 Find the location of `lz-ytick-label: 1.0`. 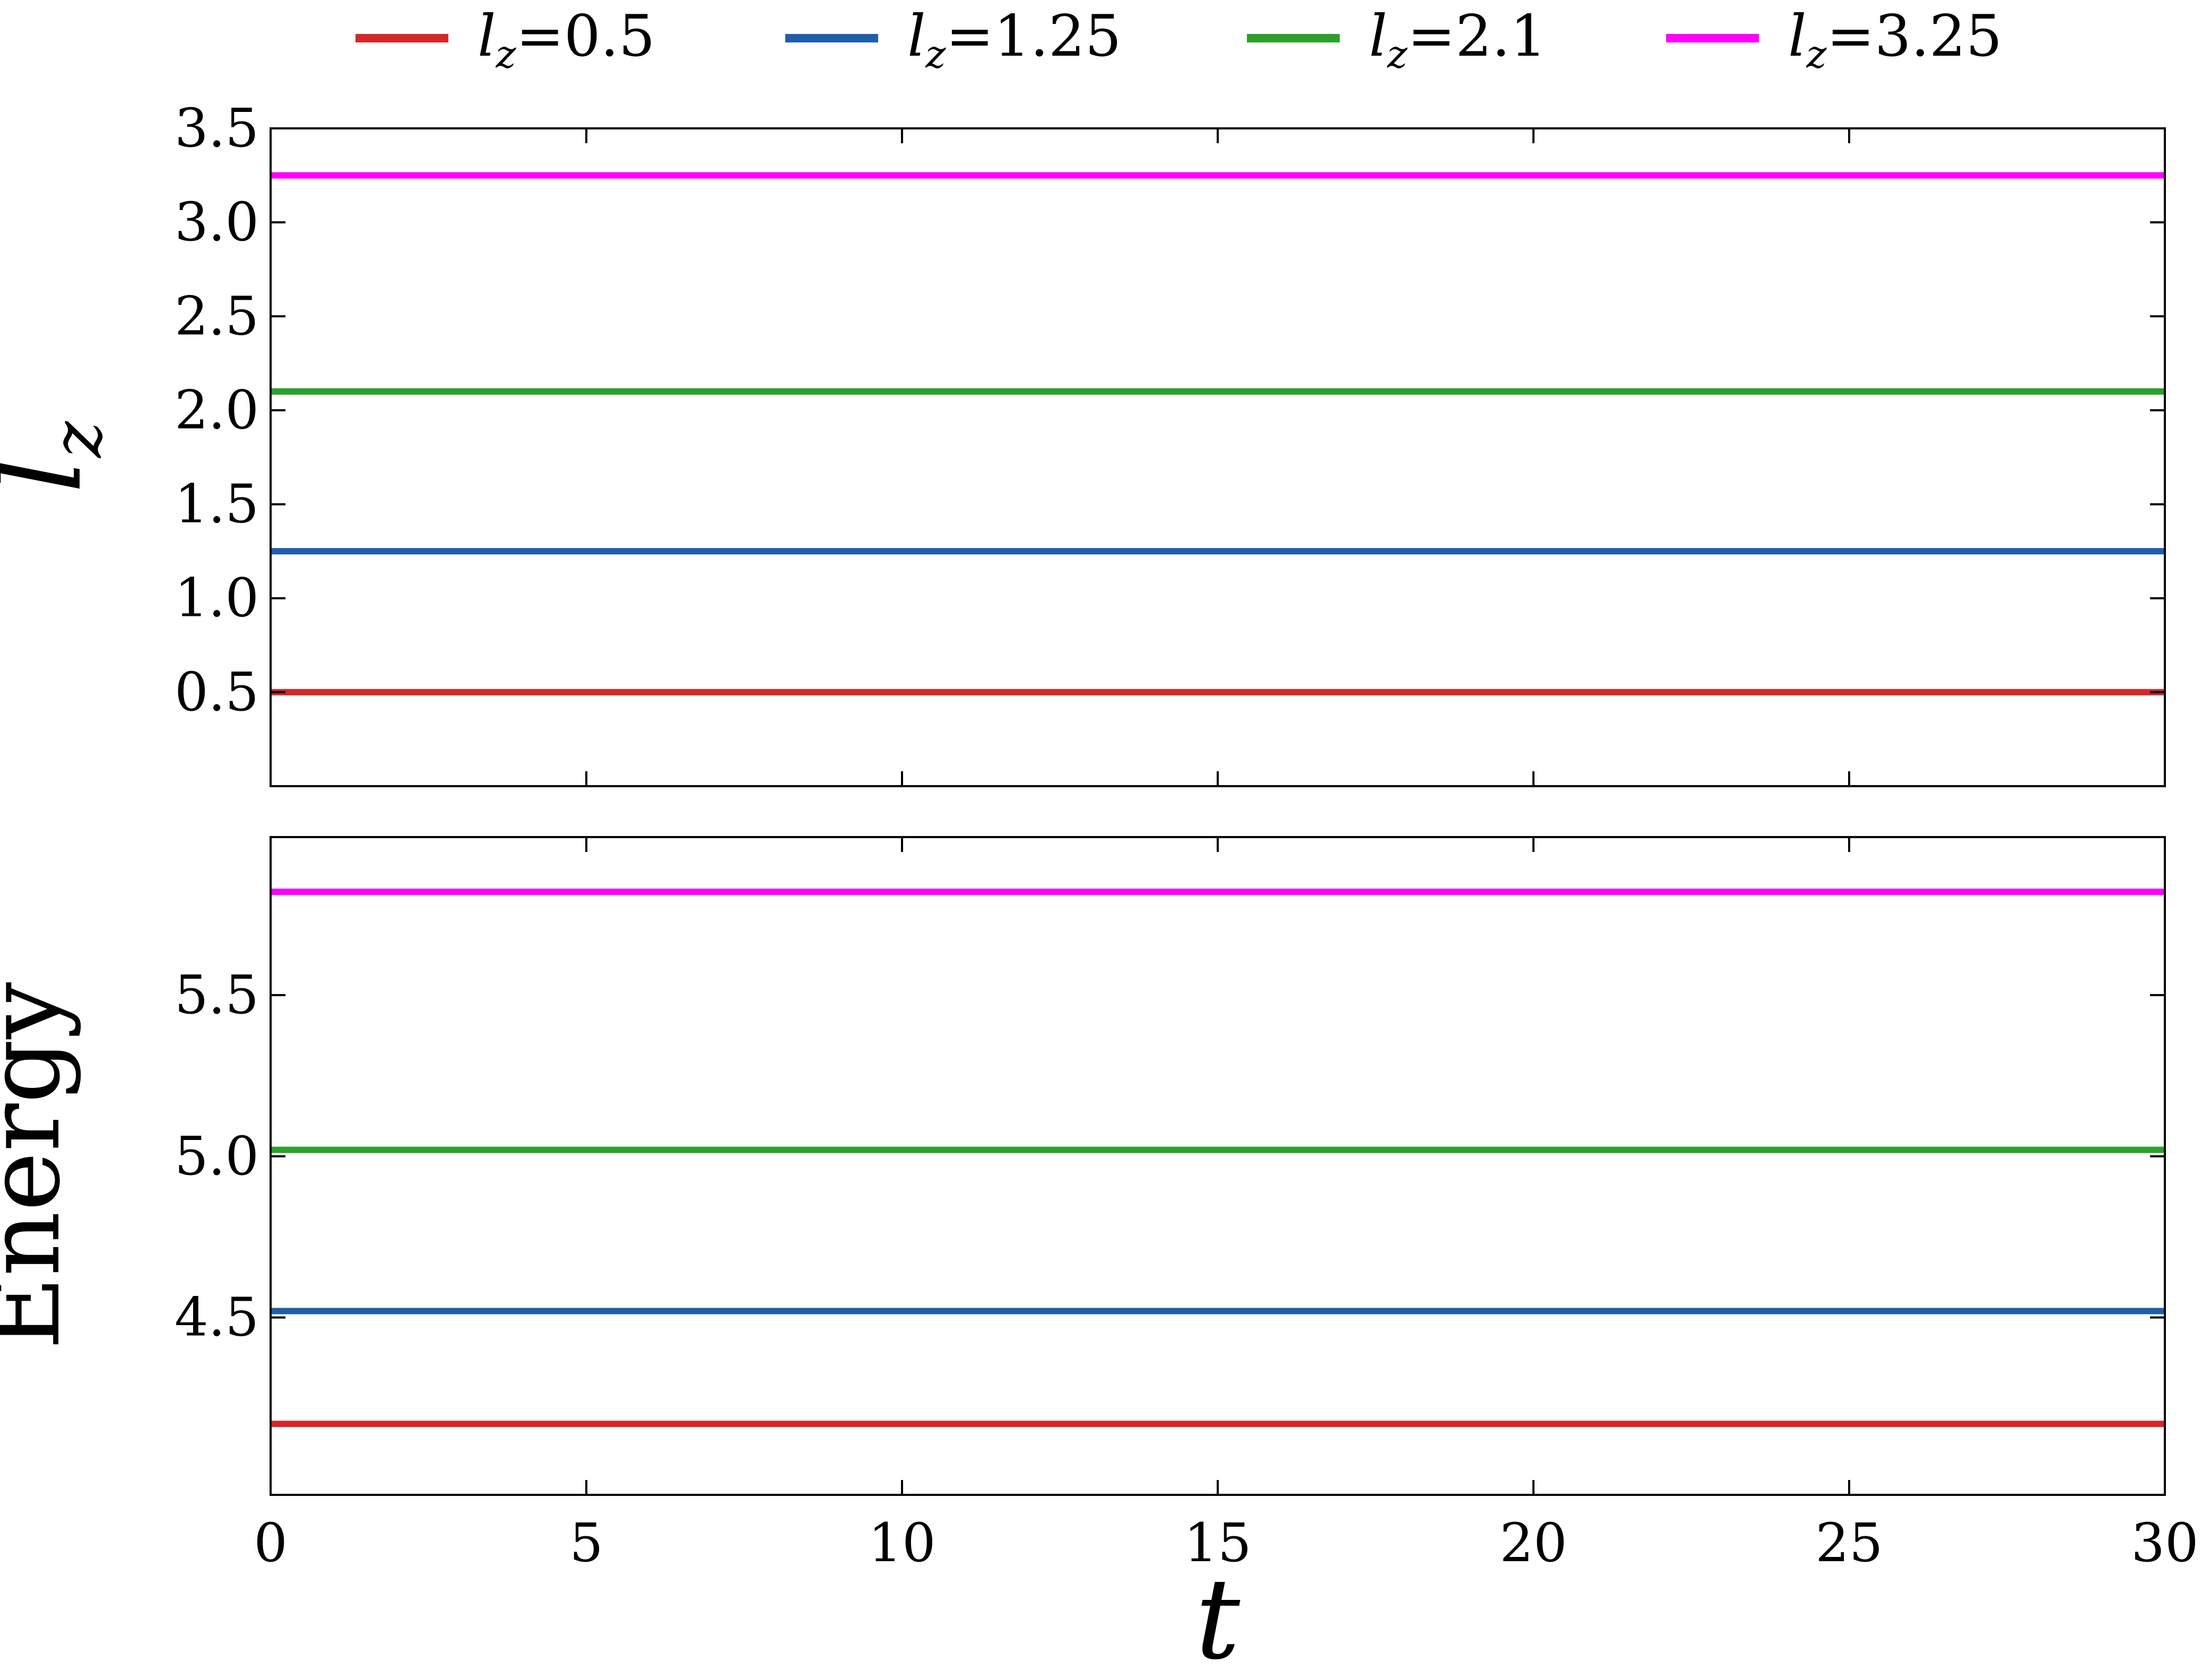

lz-ytick-label: 1.0 is located at coordinates (217, 598).